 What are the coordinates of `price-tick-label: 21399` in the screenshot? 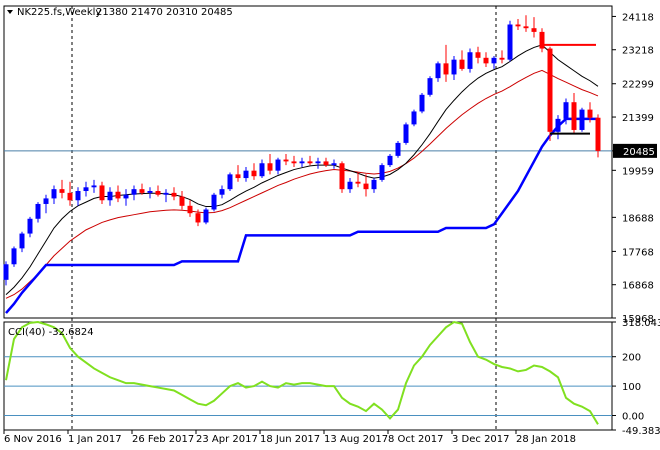 It's located at (638, 118).